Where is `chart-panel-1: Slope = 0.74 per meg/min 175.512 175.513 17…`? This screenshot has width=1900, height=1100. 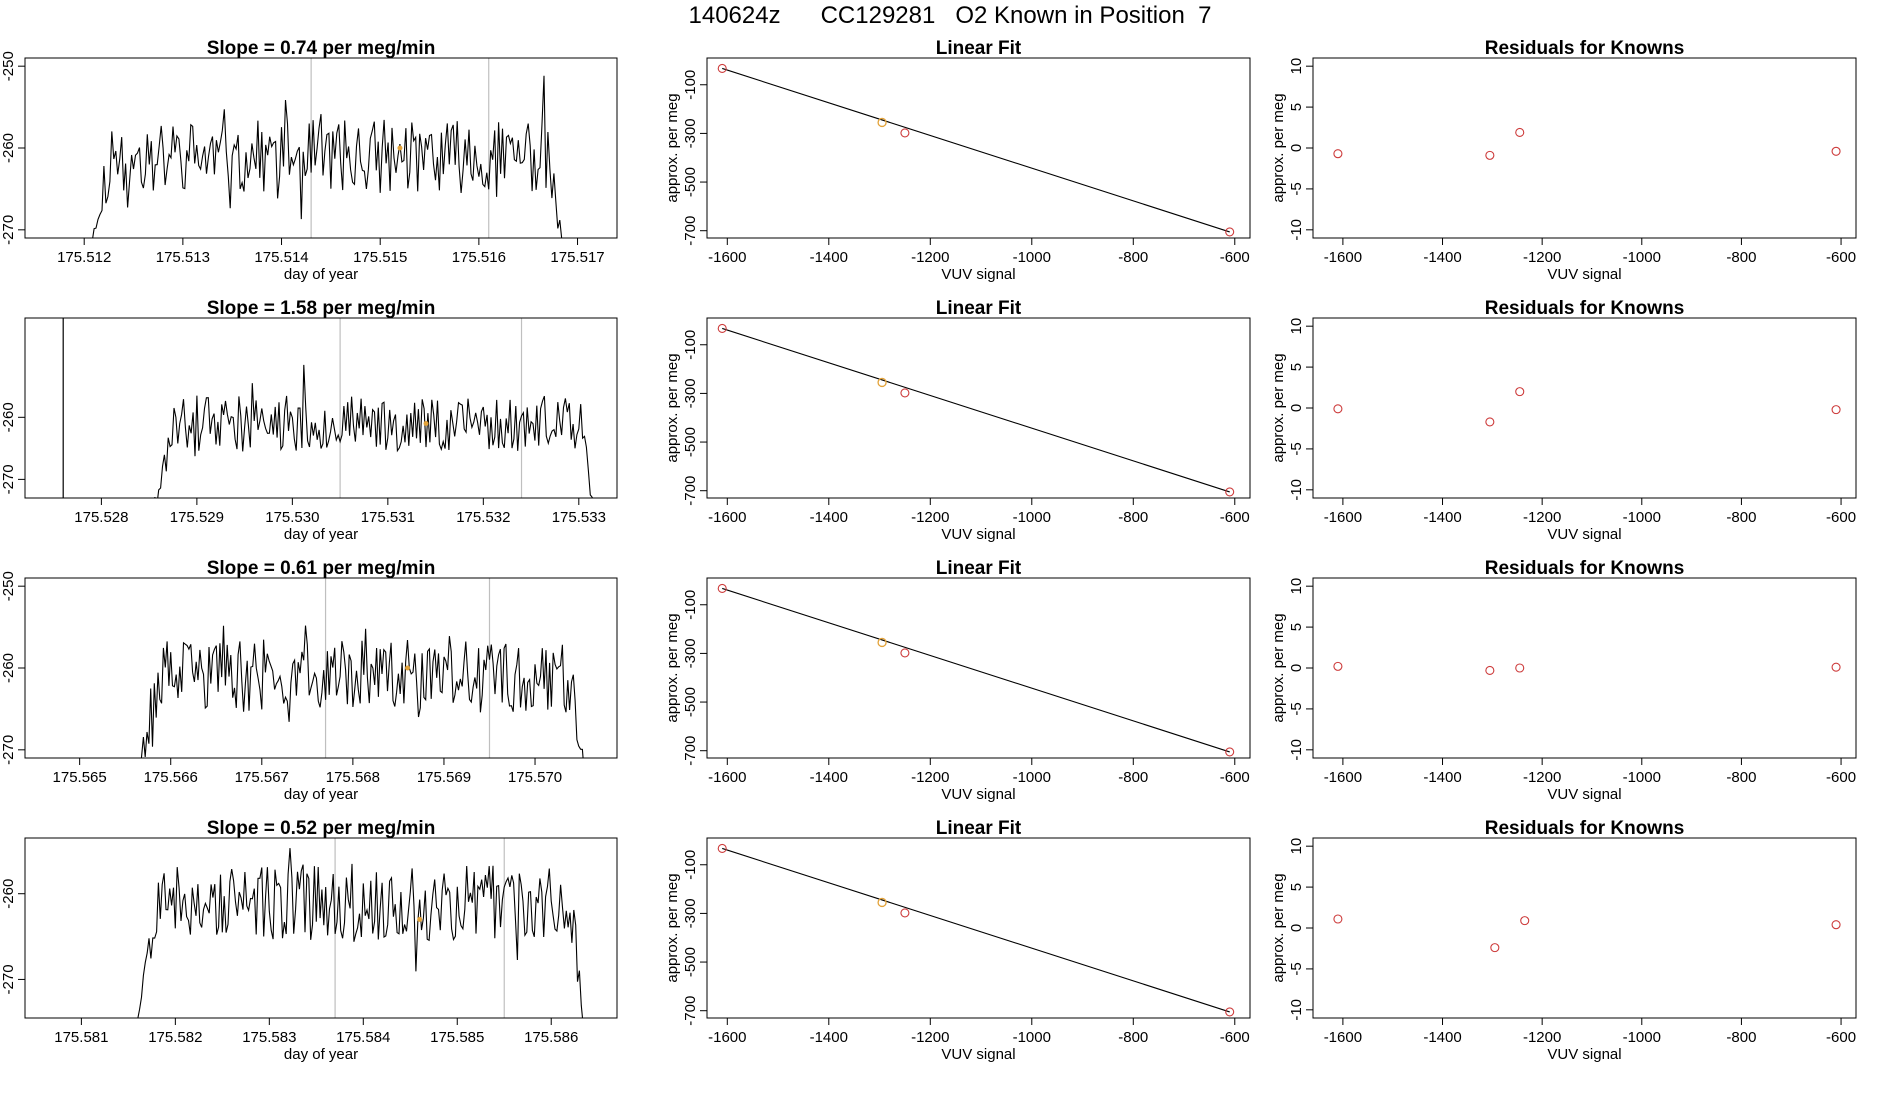 chart-panel-1: Slope = 0.74 per meg/min 175.512 175.513 17… is located at coordinates (309, 160).